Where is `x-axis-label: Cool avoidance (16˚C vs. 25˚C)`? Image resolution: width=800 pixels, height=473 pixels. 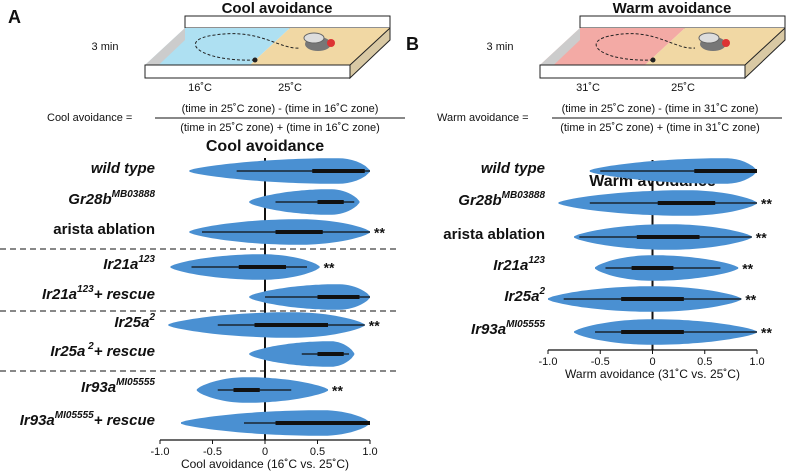 x-axis-label: Cool avoidance (16˚C vs. 25˚C) is located at coordinates (265, 464).